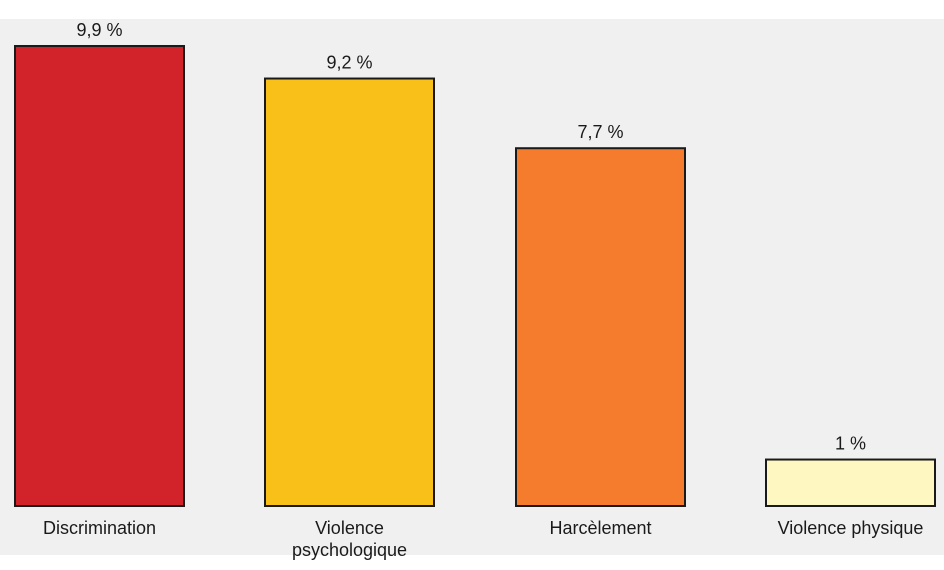 Image resolution: width=944 pixels, height=570 pixels. I want to click on value-label-0: 9,9 %, so click(99, 30).